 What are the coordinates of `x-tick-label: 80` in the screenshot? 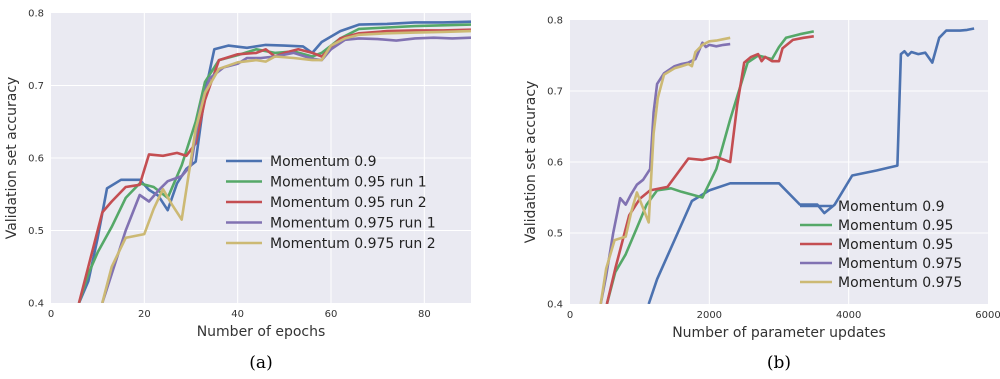 It's located at (424, 314).